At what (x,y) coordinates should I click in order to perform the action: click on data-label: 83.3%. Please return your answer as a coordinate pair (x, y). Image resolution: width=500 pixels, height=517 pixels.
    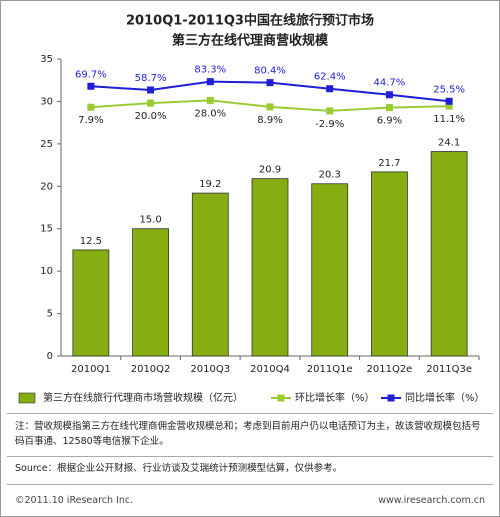
    Looking at the image, I should click on (210, 70).